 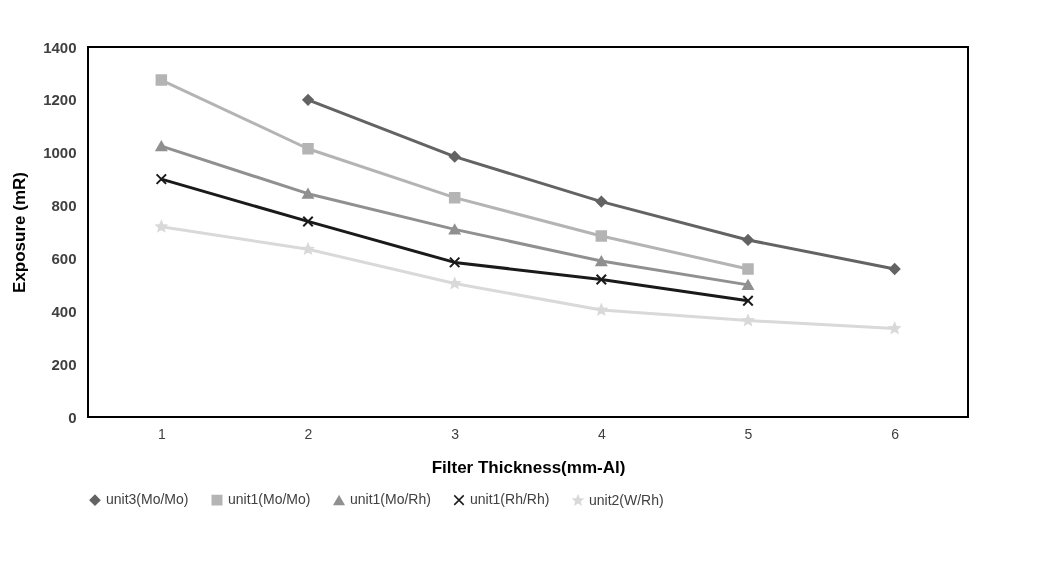 What do you see at coordinates (64, 258) in the screenshot?
I see `y-tick-label: 600` at bounding box center [64, 258].